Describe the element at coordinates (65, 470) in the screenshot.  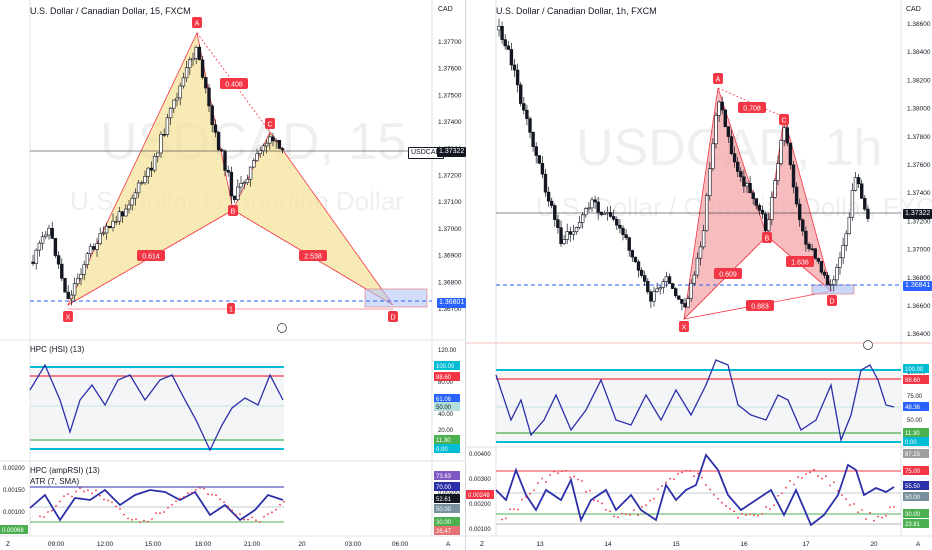
I see `amprsi-indicator-label: HPC (ampRSI) (13)` at that location.